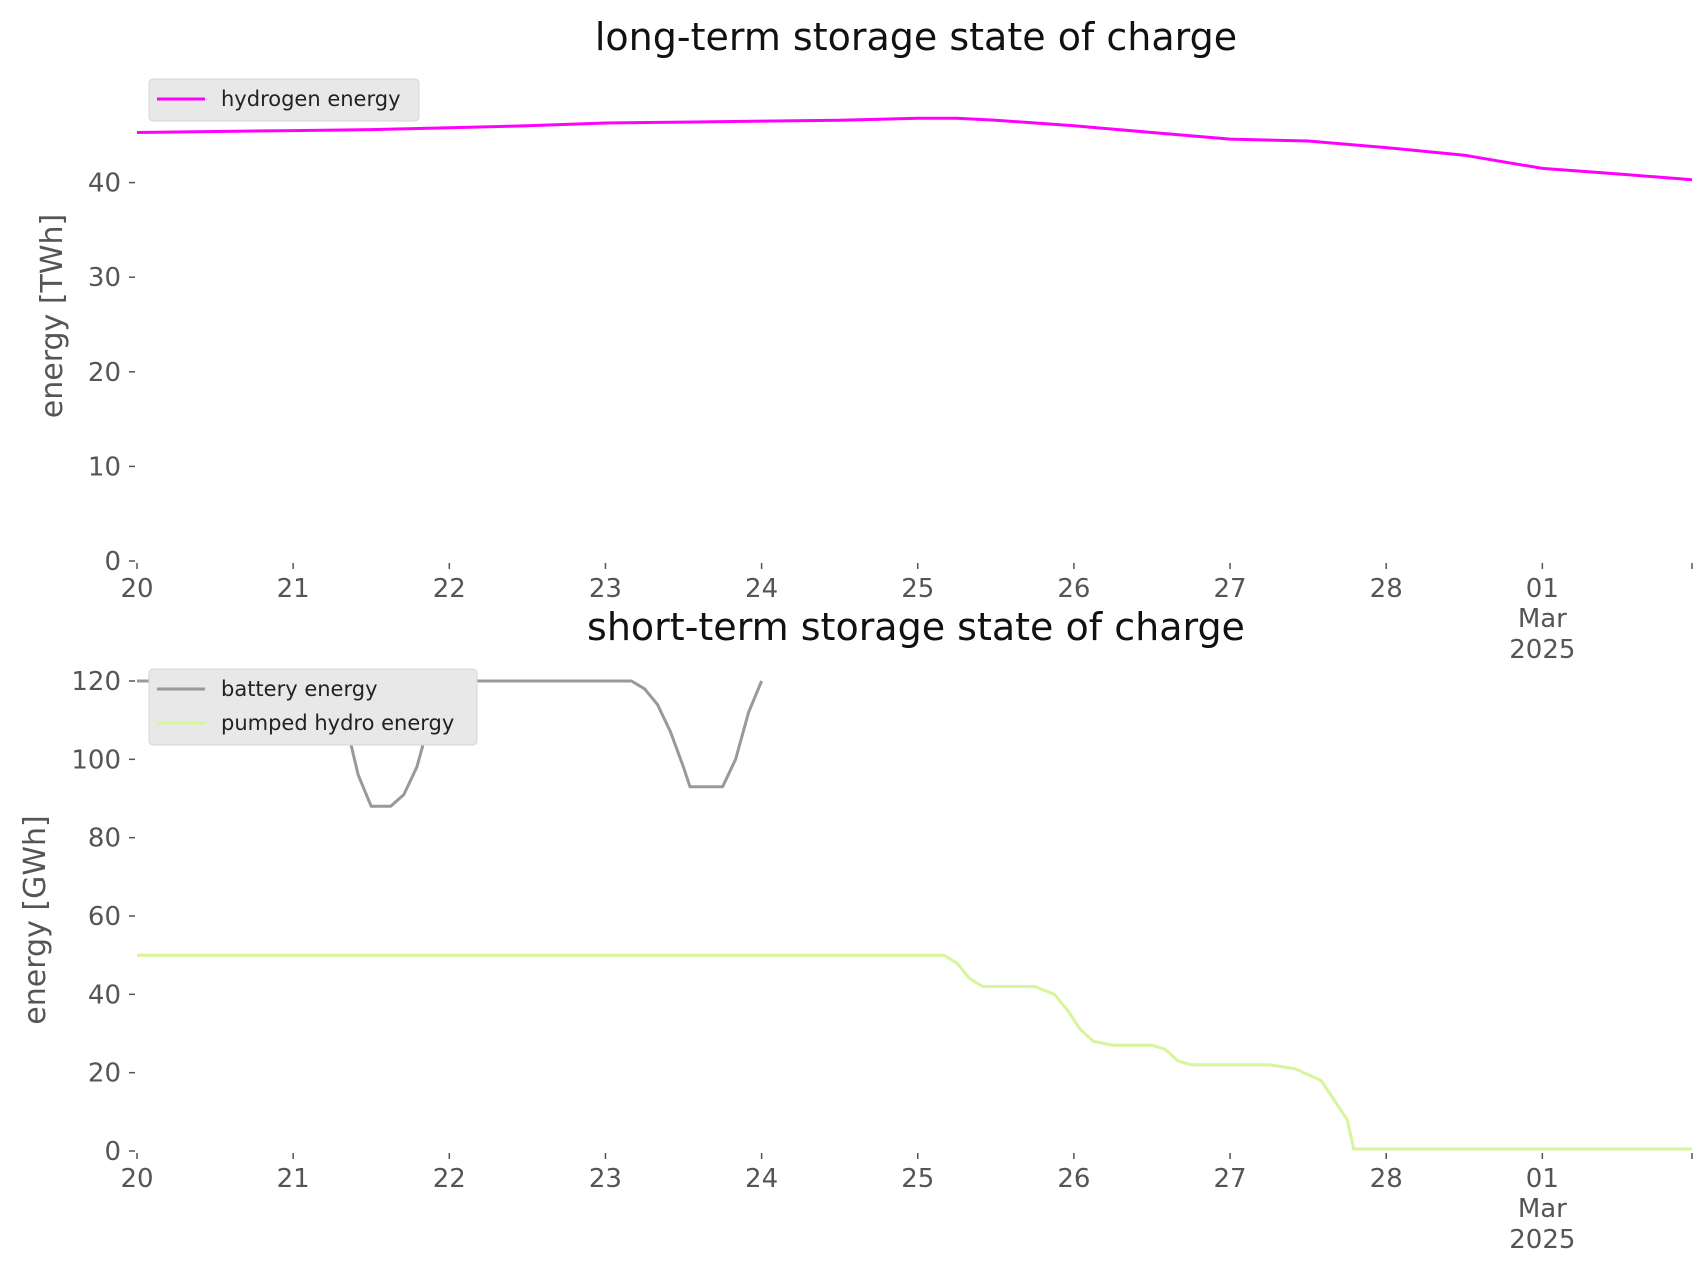  What do you see at coordinates (104, 278) in the screenshot?
I see `y-tick-label: 30` at bounding box center [104, 278].